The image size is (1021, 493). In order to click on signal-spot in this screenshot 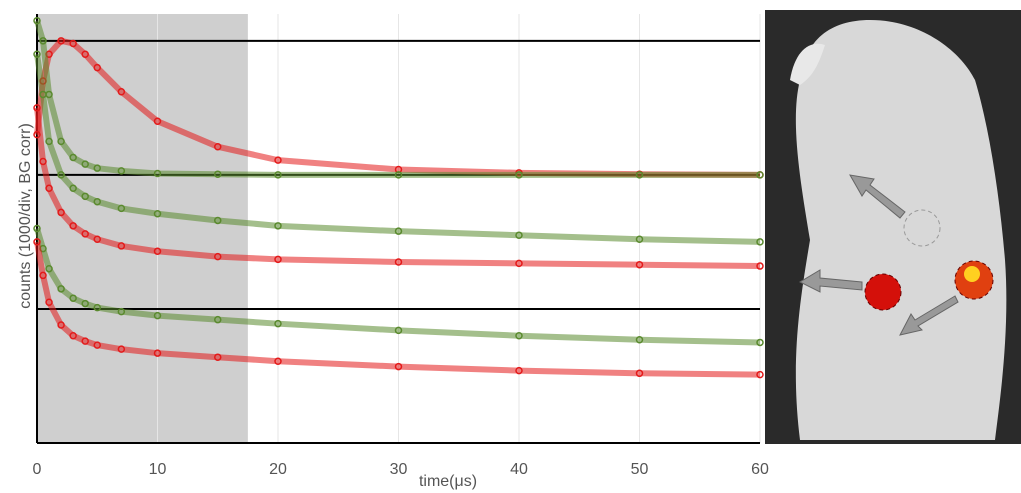, I will do `click(883, 292)`.